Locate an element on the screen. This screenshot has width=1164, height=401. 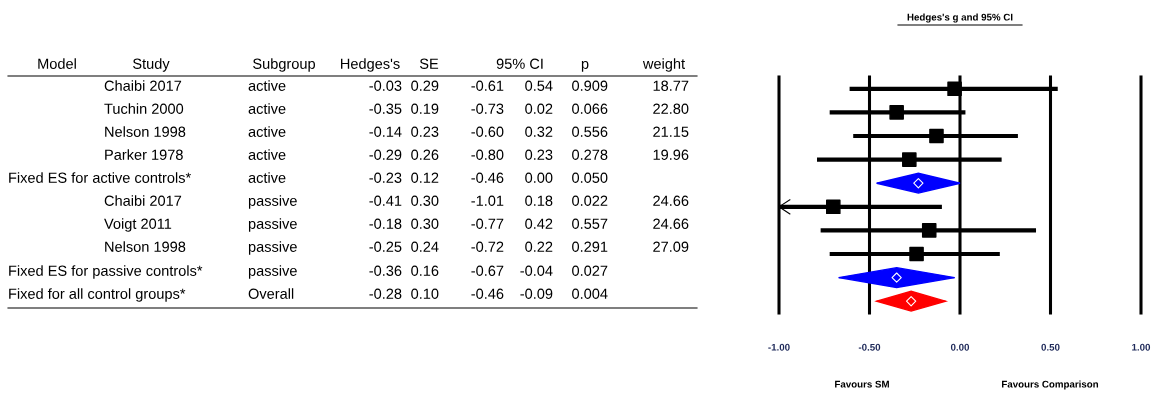
text: Tuchin 2000 is located at coordinates (144, 108).